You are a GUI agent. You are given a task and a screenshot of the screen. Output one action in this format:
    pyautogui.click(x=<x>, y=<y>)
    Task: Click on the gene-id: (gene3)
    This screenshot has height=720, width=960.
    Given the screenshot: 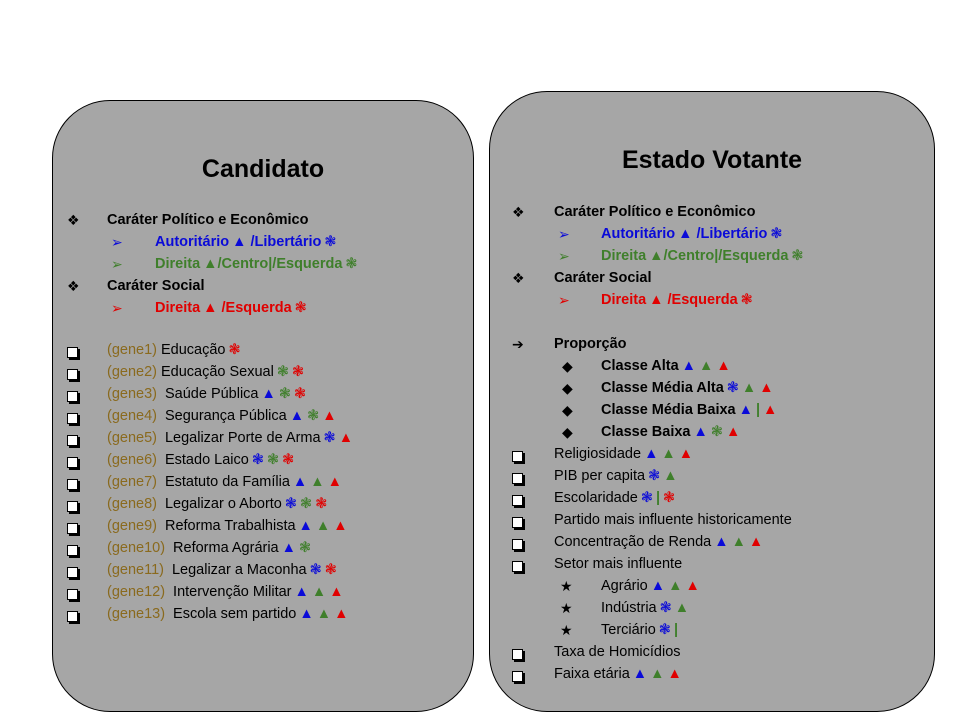 What is the action you would take?
    pyautogui.click(x=132, y=394)
    